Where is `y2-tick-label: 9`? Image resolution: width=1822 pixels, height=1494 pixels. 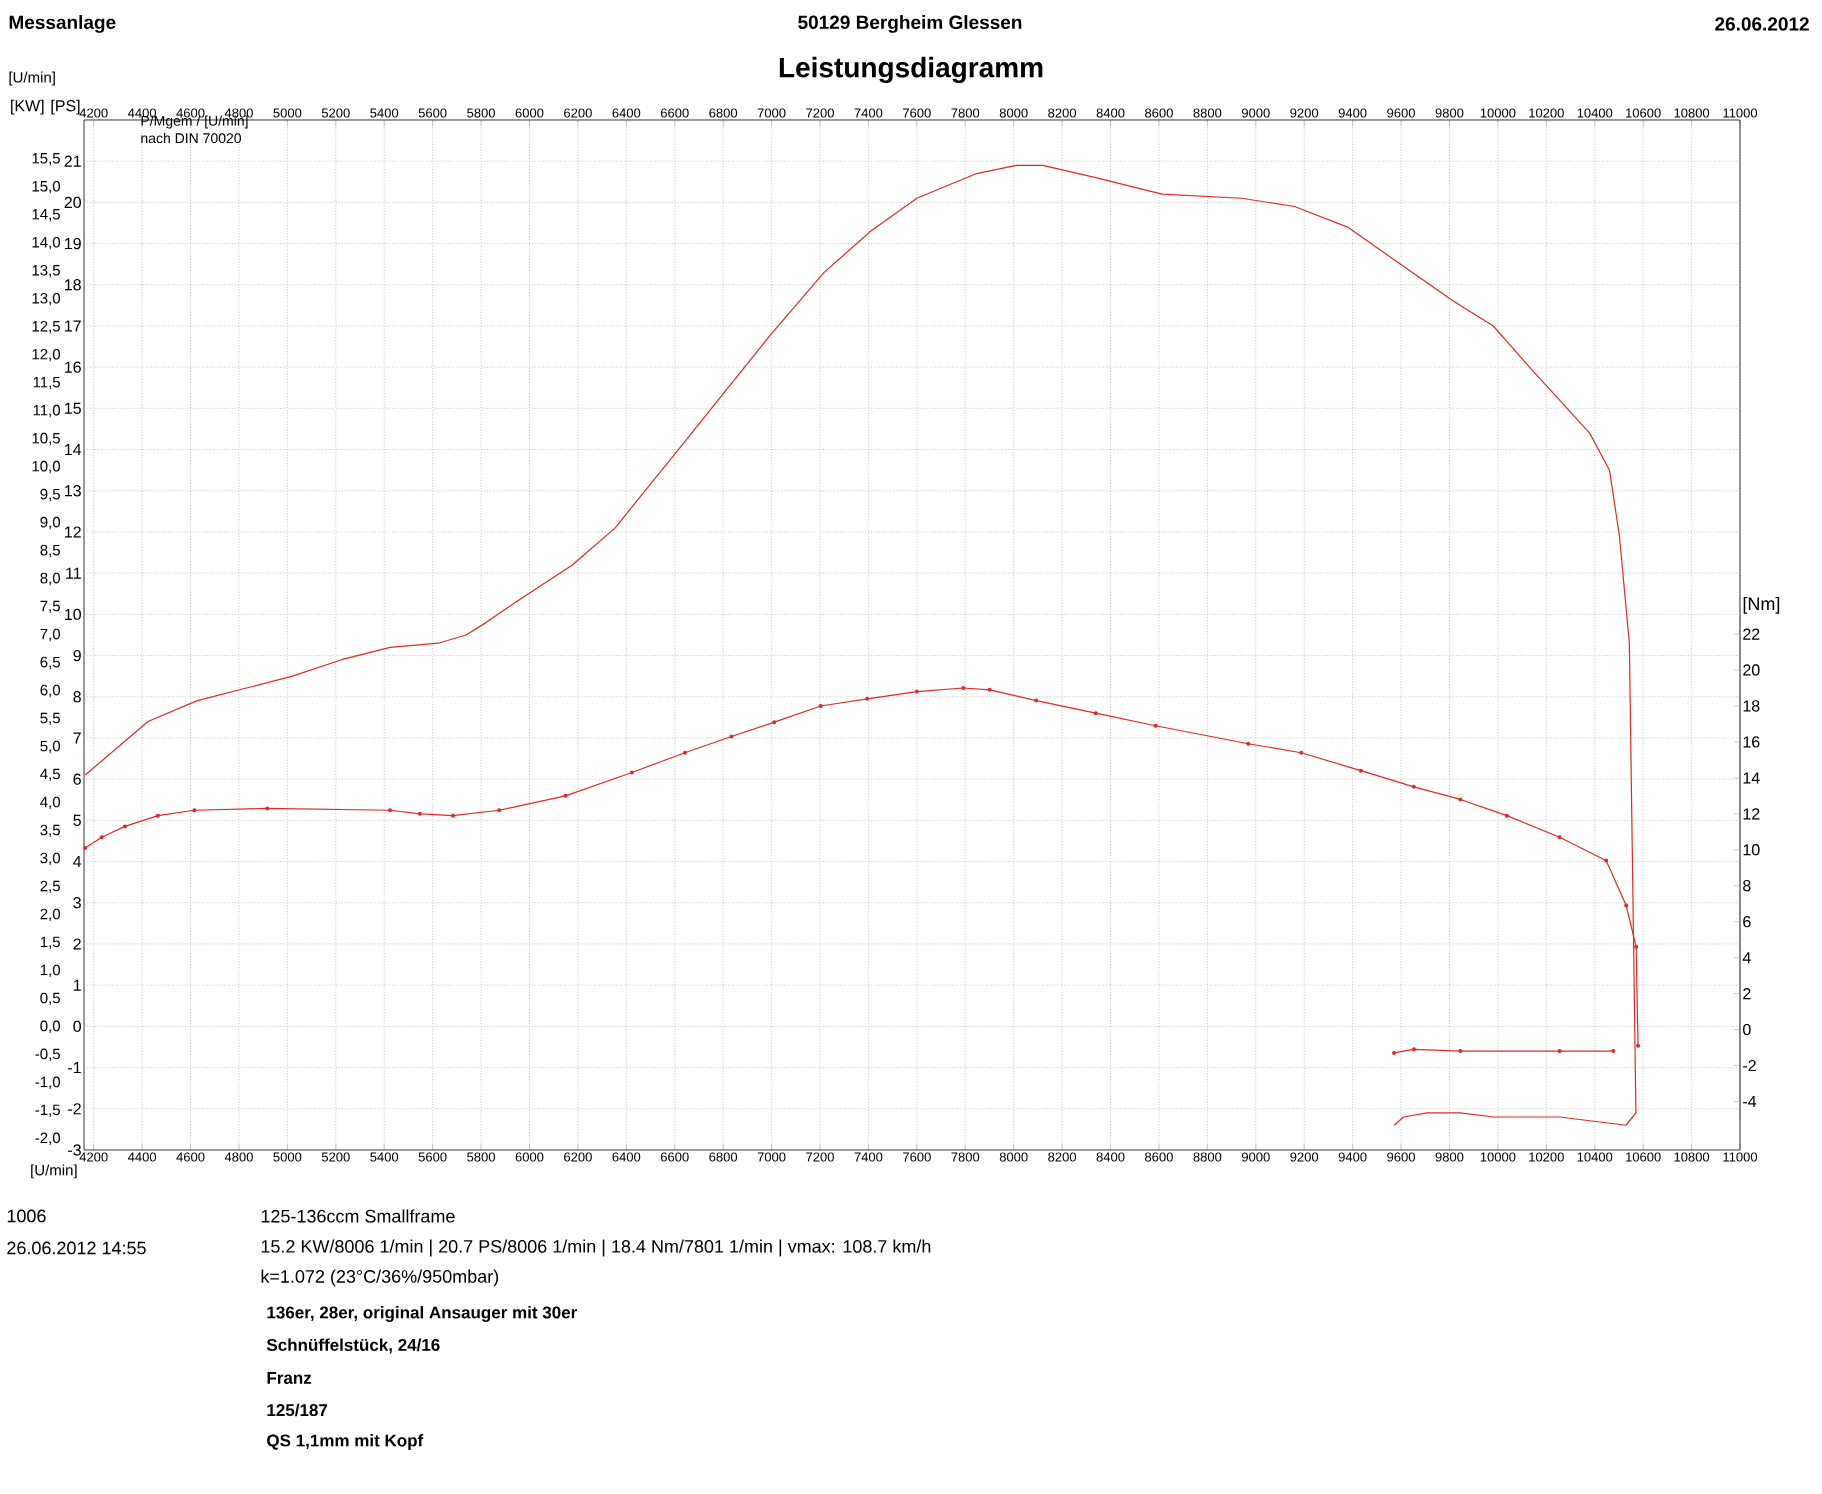 y2-tick-label: 9 is located at coordinates (77, 655).